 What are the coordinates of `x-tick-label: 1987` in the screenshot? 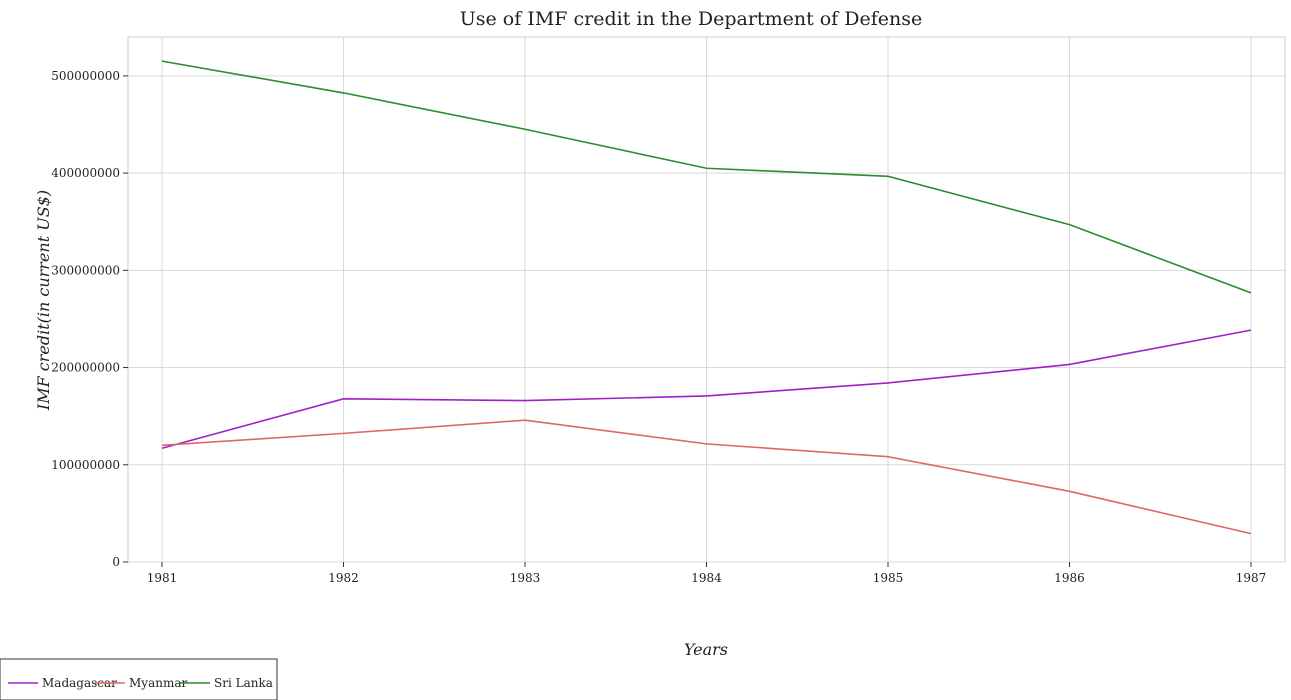 It's located at (1251, 578).